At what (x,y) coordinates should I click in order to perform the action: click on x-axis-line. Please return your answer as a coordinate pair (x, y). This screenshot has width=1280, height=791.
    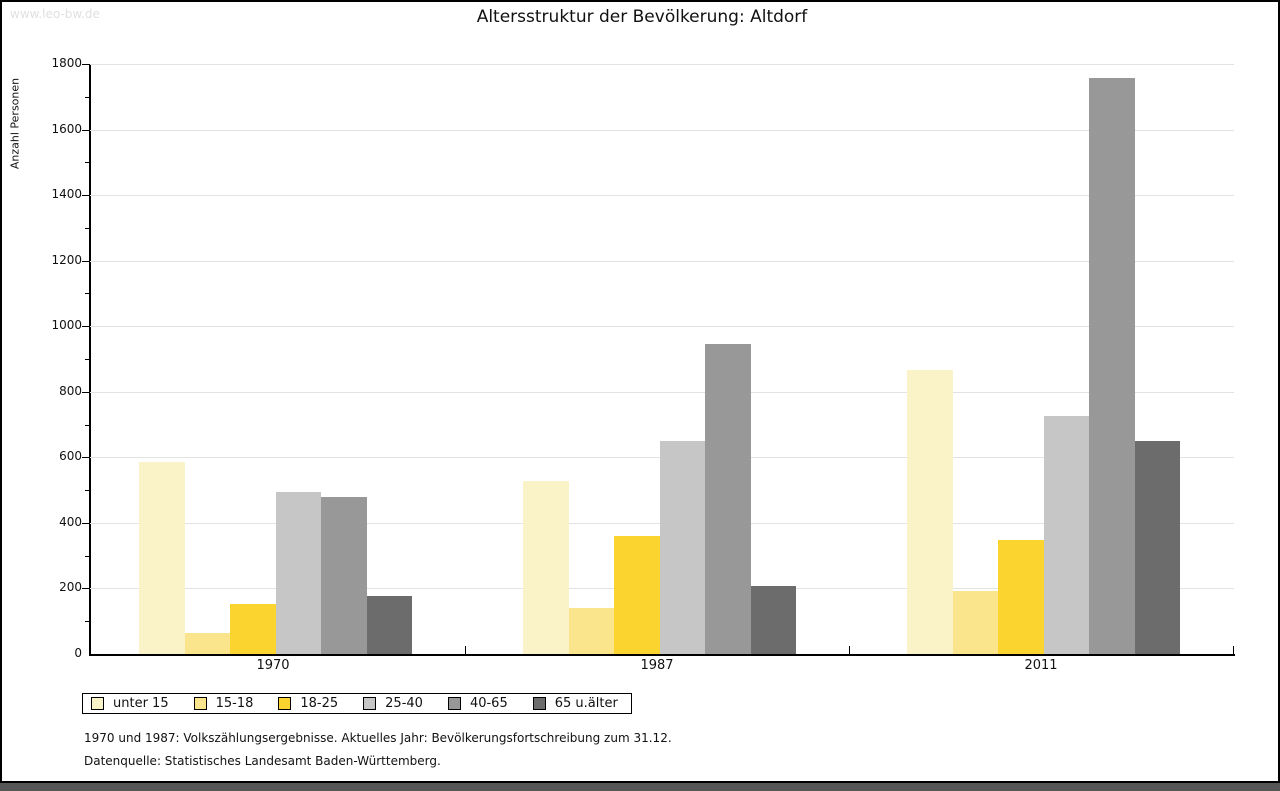
    Looking at the image, I should click on (662, 655).